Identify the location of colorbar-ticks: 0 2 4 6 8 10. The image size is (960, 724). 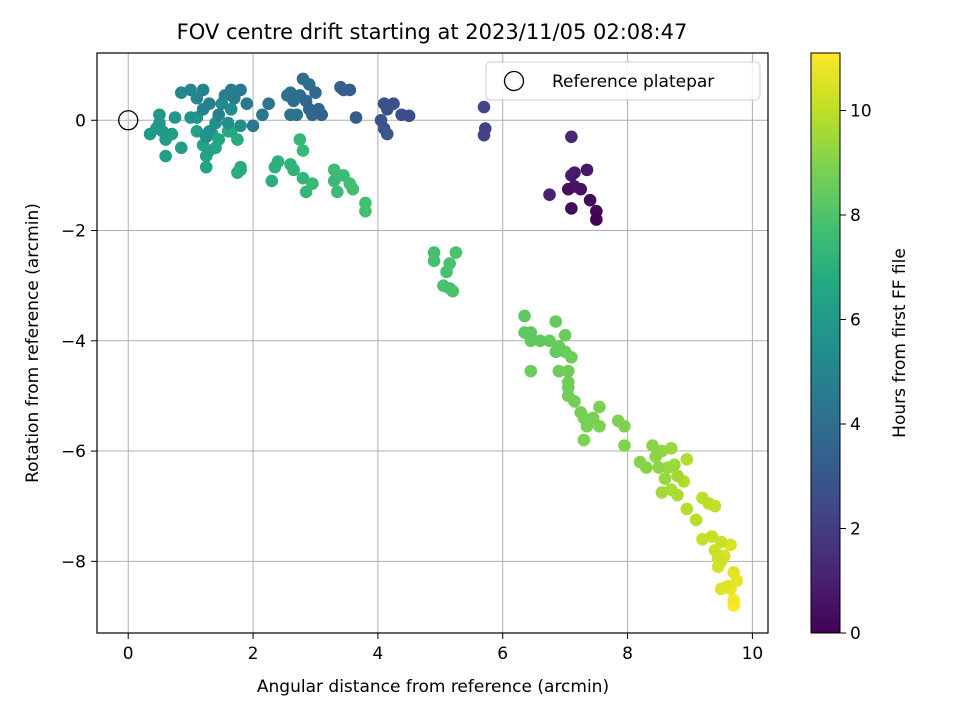
(856, 372).